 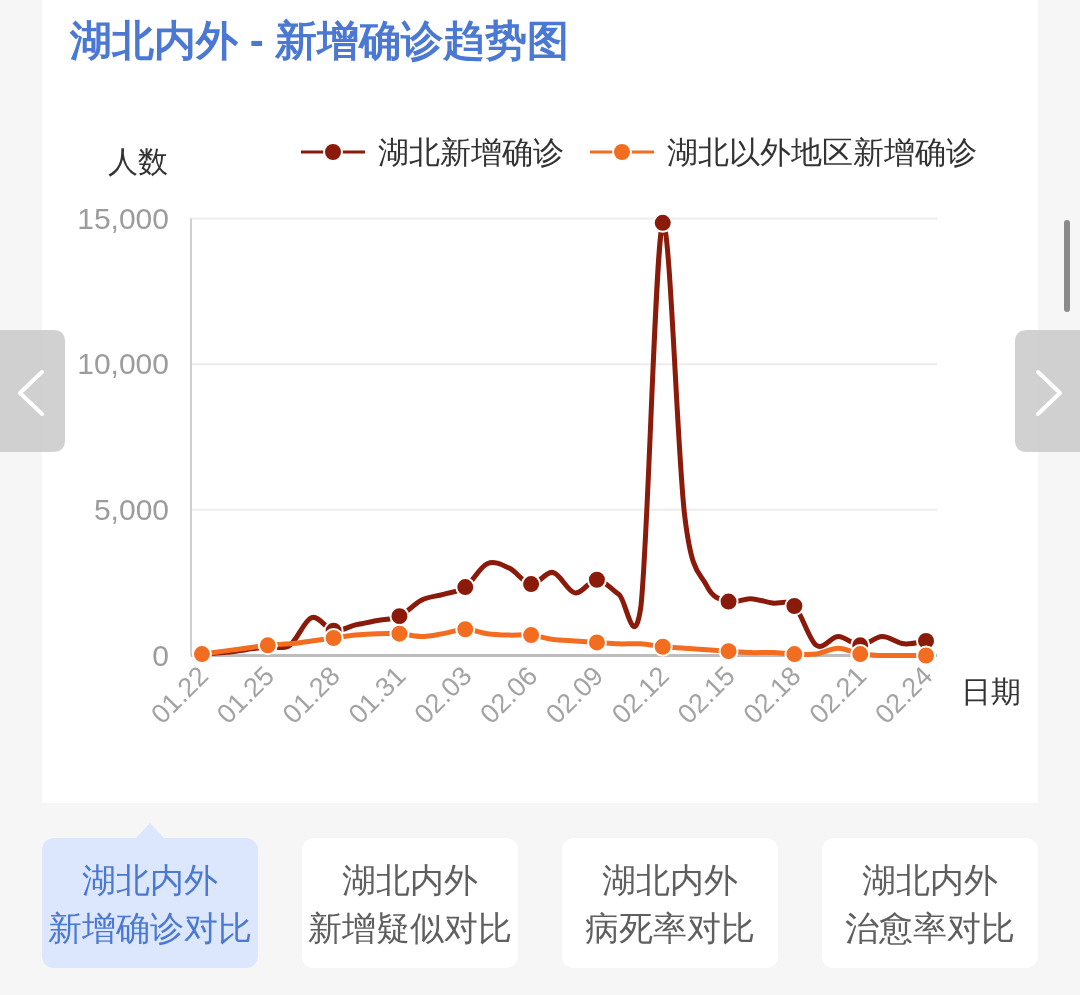 I want to click on text: 新增疑似对比, so click(x=410, y=928).